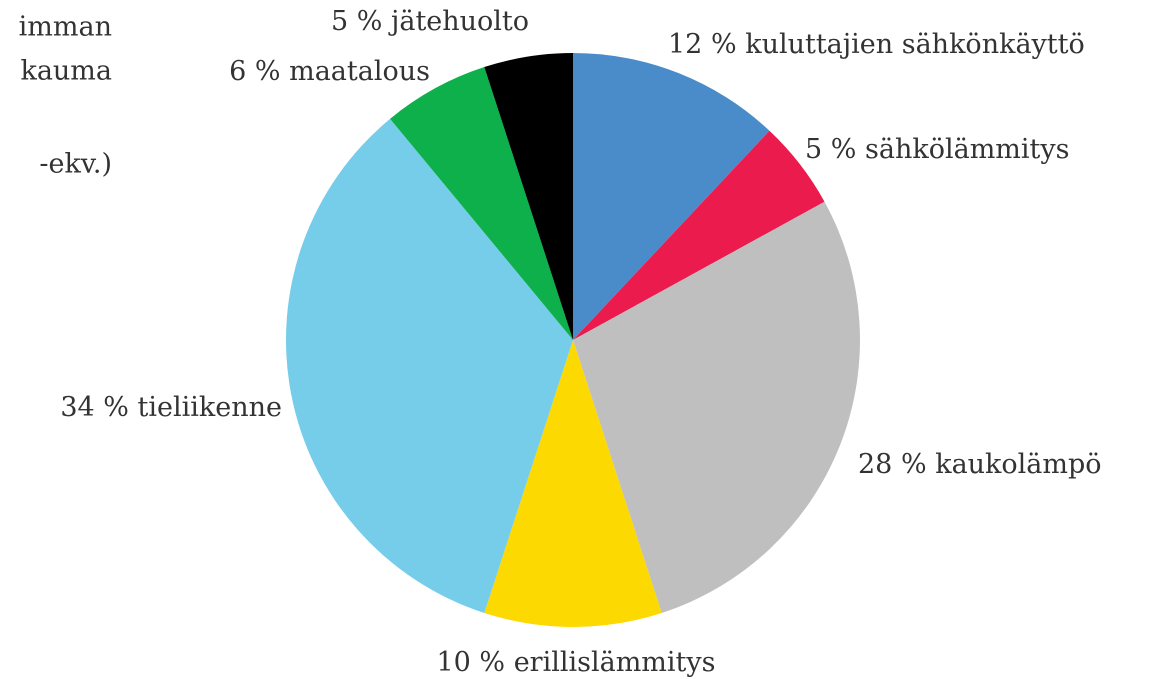 The height and width of the screenshot is (679, 1170). I want to click on slice-label: 12 % kuluttajien sähkönkäyttö, so click(876, 44).